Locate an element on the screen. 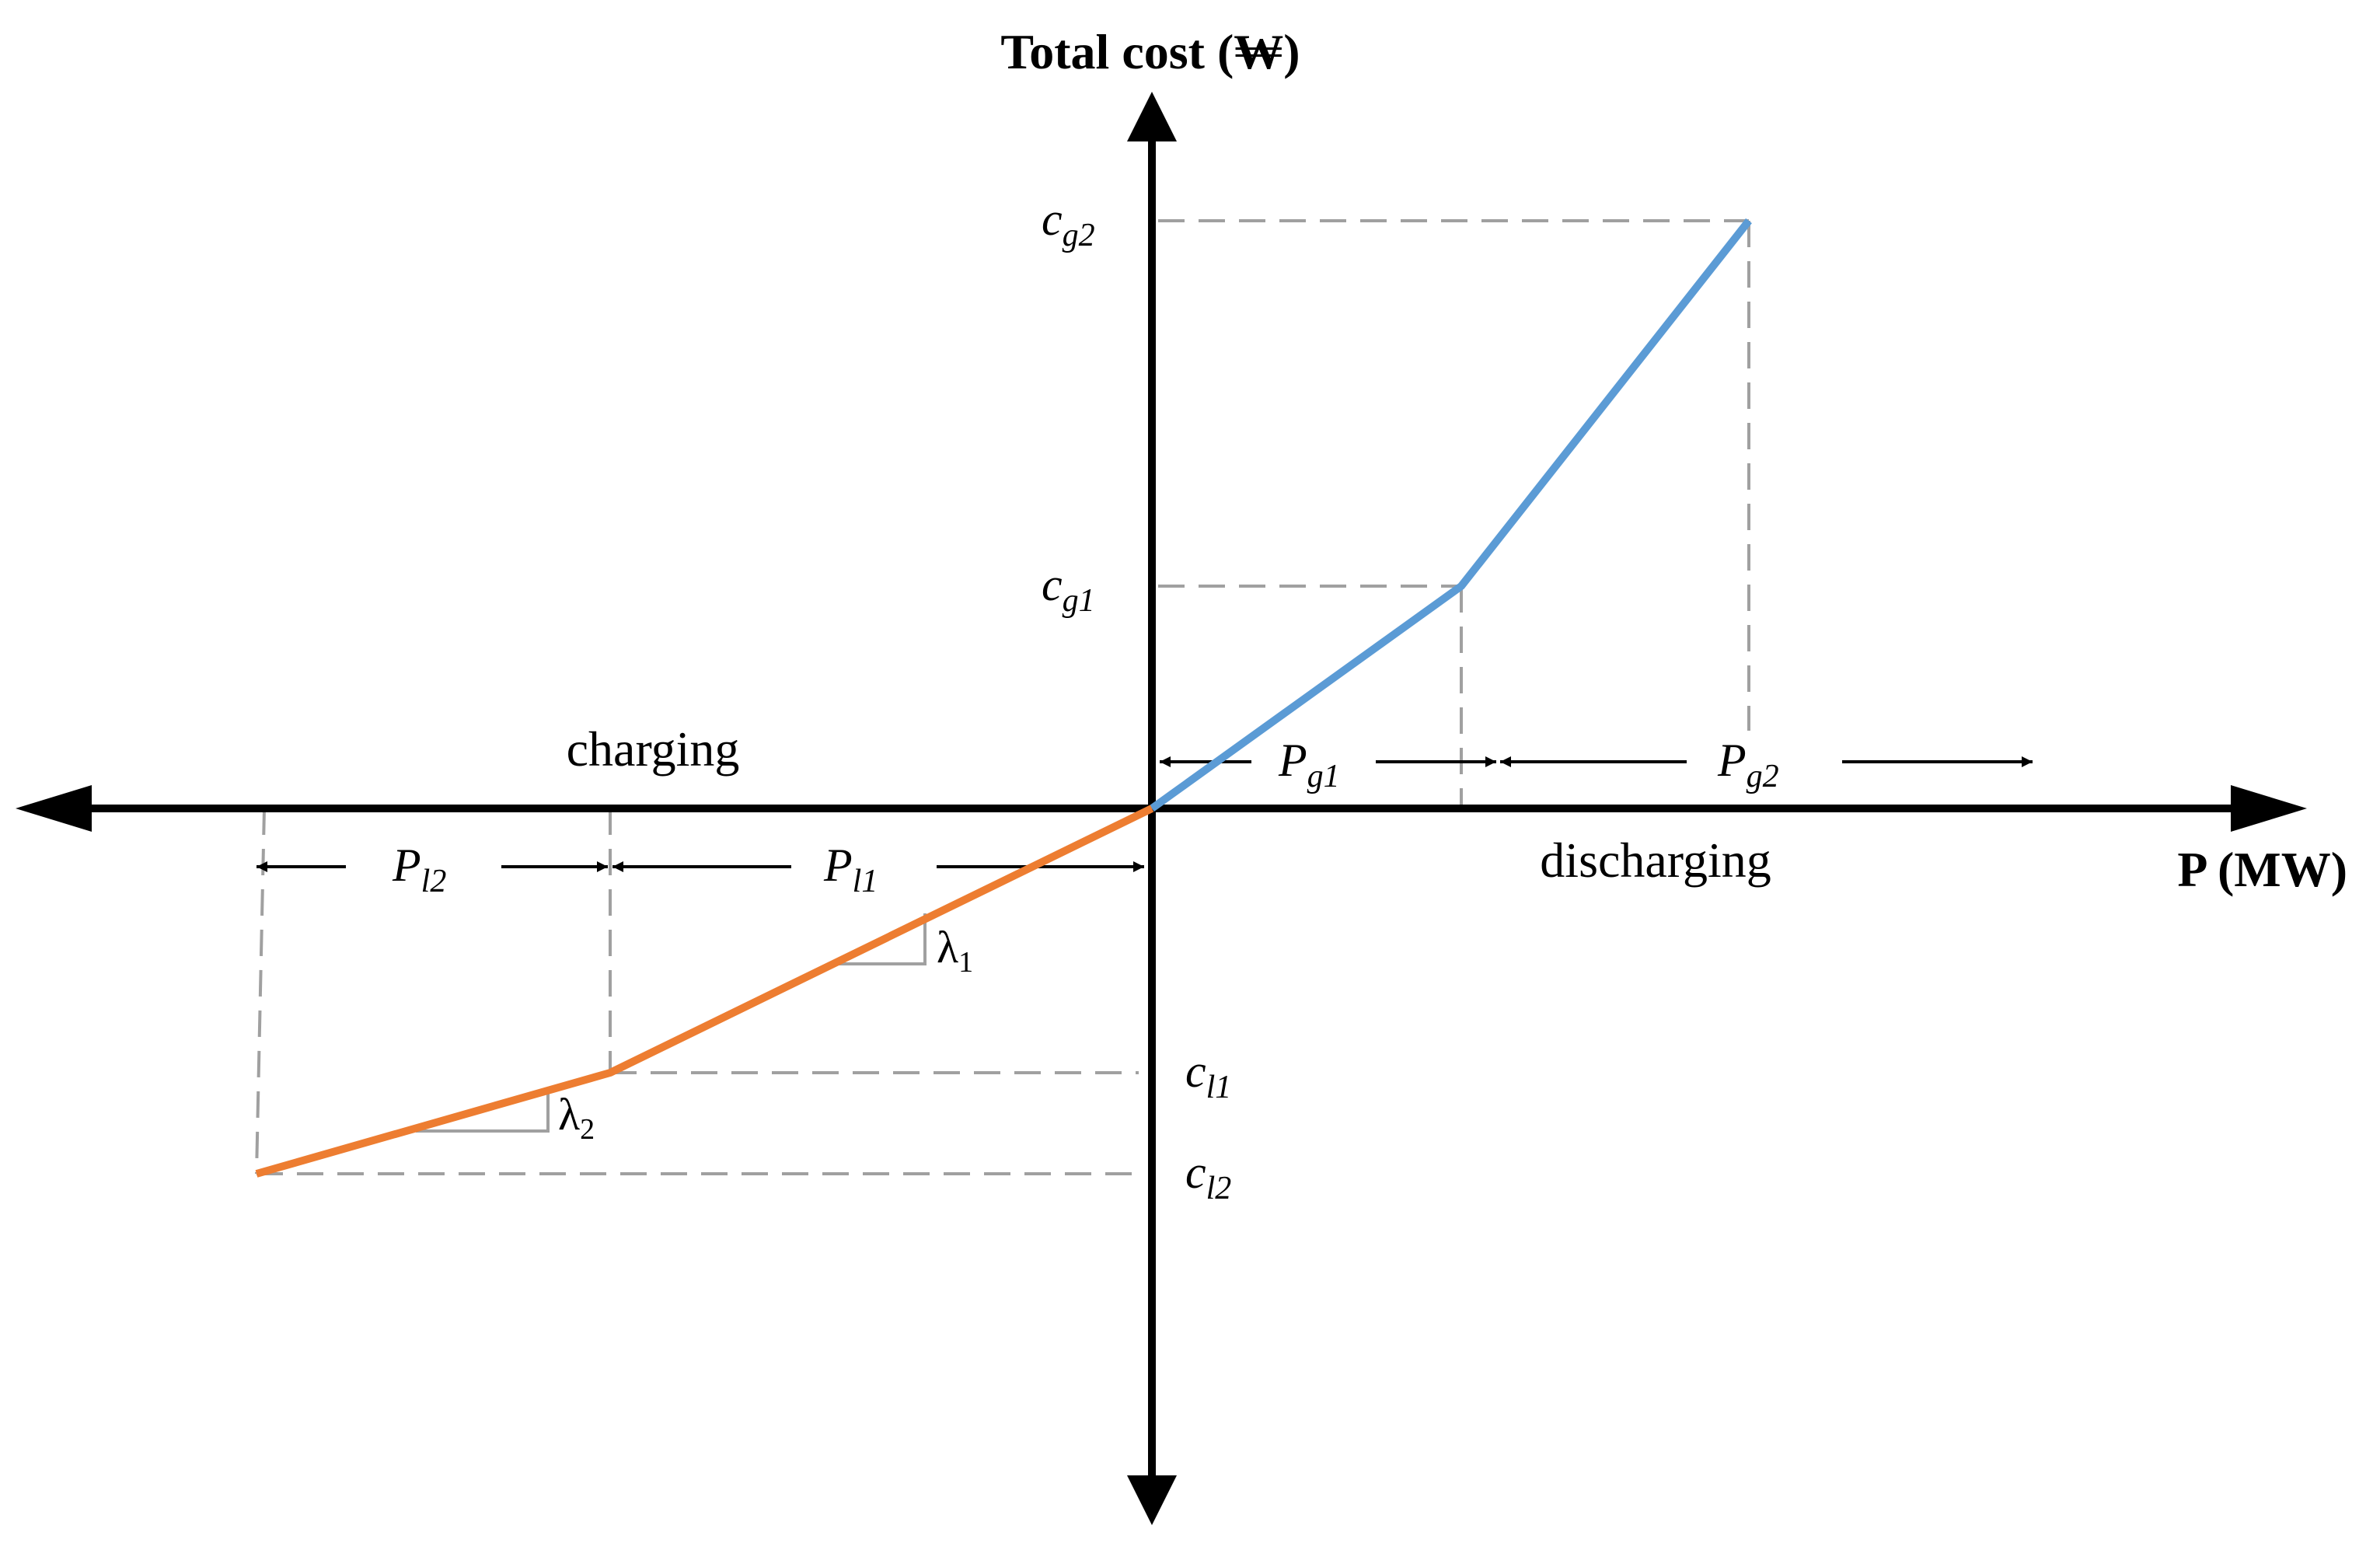 Image resolution: width=2380 pixels, height=1550 pixels. tick-cl1: cl1 is located at coordinates (1208, 1075).